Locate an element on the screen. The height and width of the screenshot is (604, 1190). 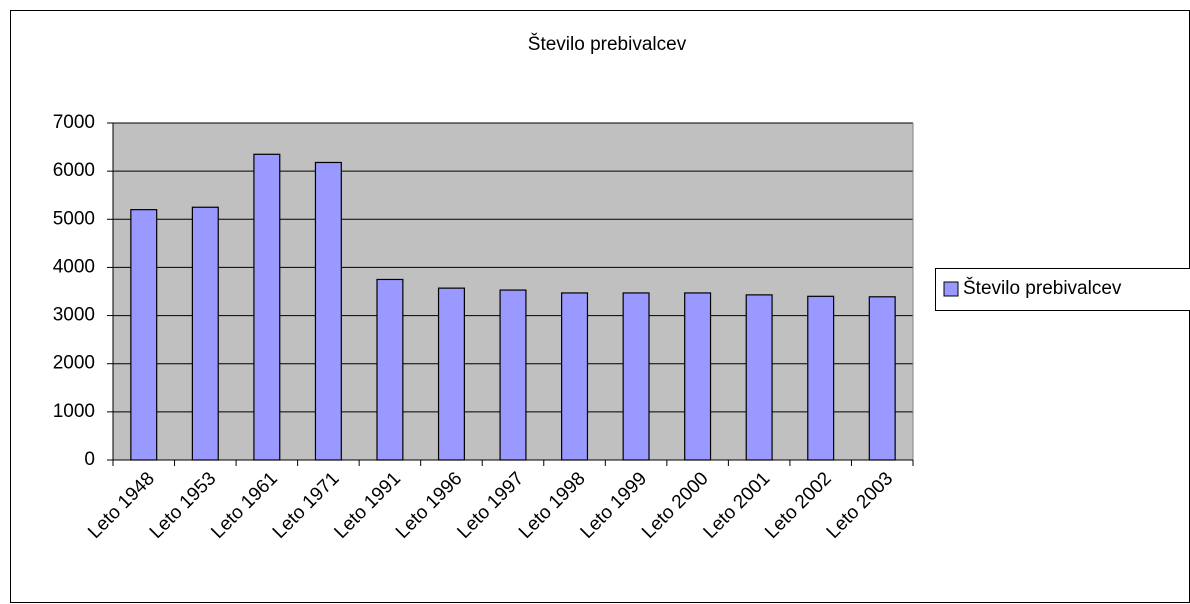
y-tick-label: 4000 is located at coordinates (74, 266).